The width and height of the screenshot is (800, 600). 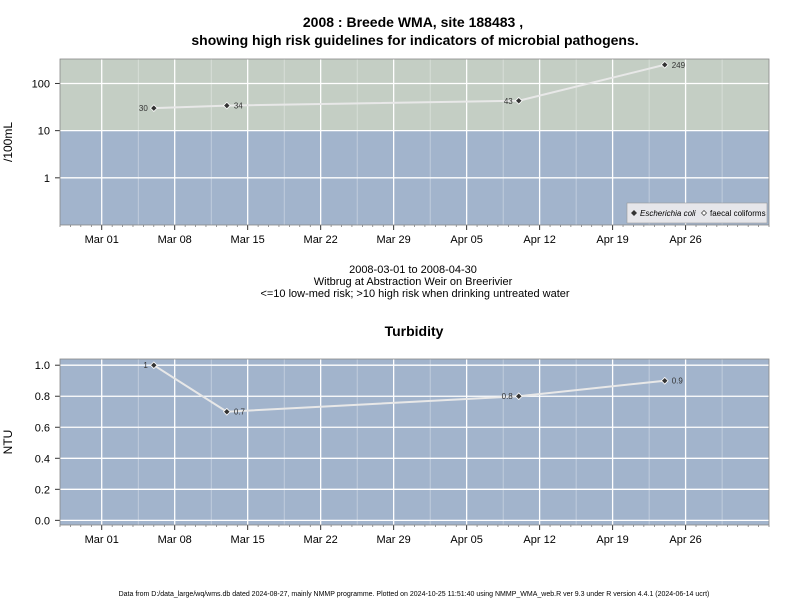 What do you see at coordinates (738, 213) in the screenshot?
I see `legend-entry: faecal coliforms` at bounding box center [738, 213].